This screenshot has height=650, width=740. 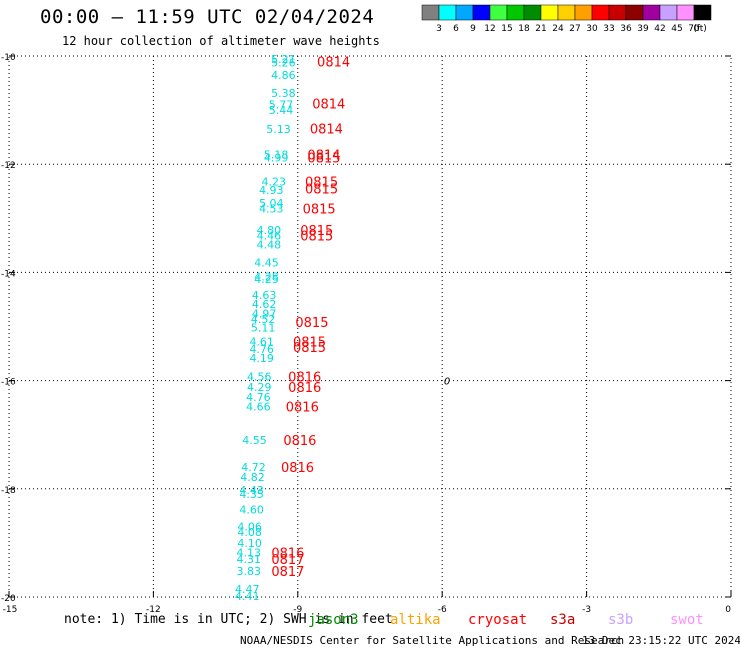 What do you see at coordinates (643, 29) in the screenshot?
I see `colorbar-tick-label: 39` at bounding box center [643, 29].